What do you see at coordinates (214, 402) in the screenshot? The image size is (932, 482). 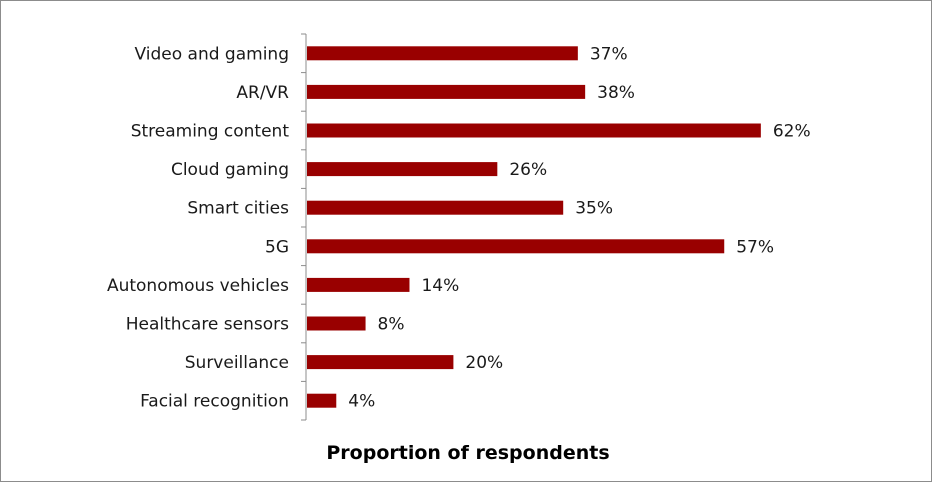 I see `category-label: Facial recognition` at bounding box center [214, 402].